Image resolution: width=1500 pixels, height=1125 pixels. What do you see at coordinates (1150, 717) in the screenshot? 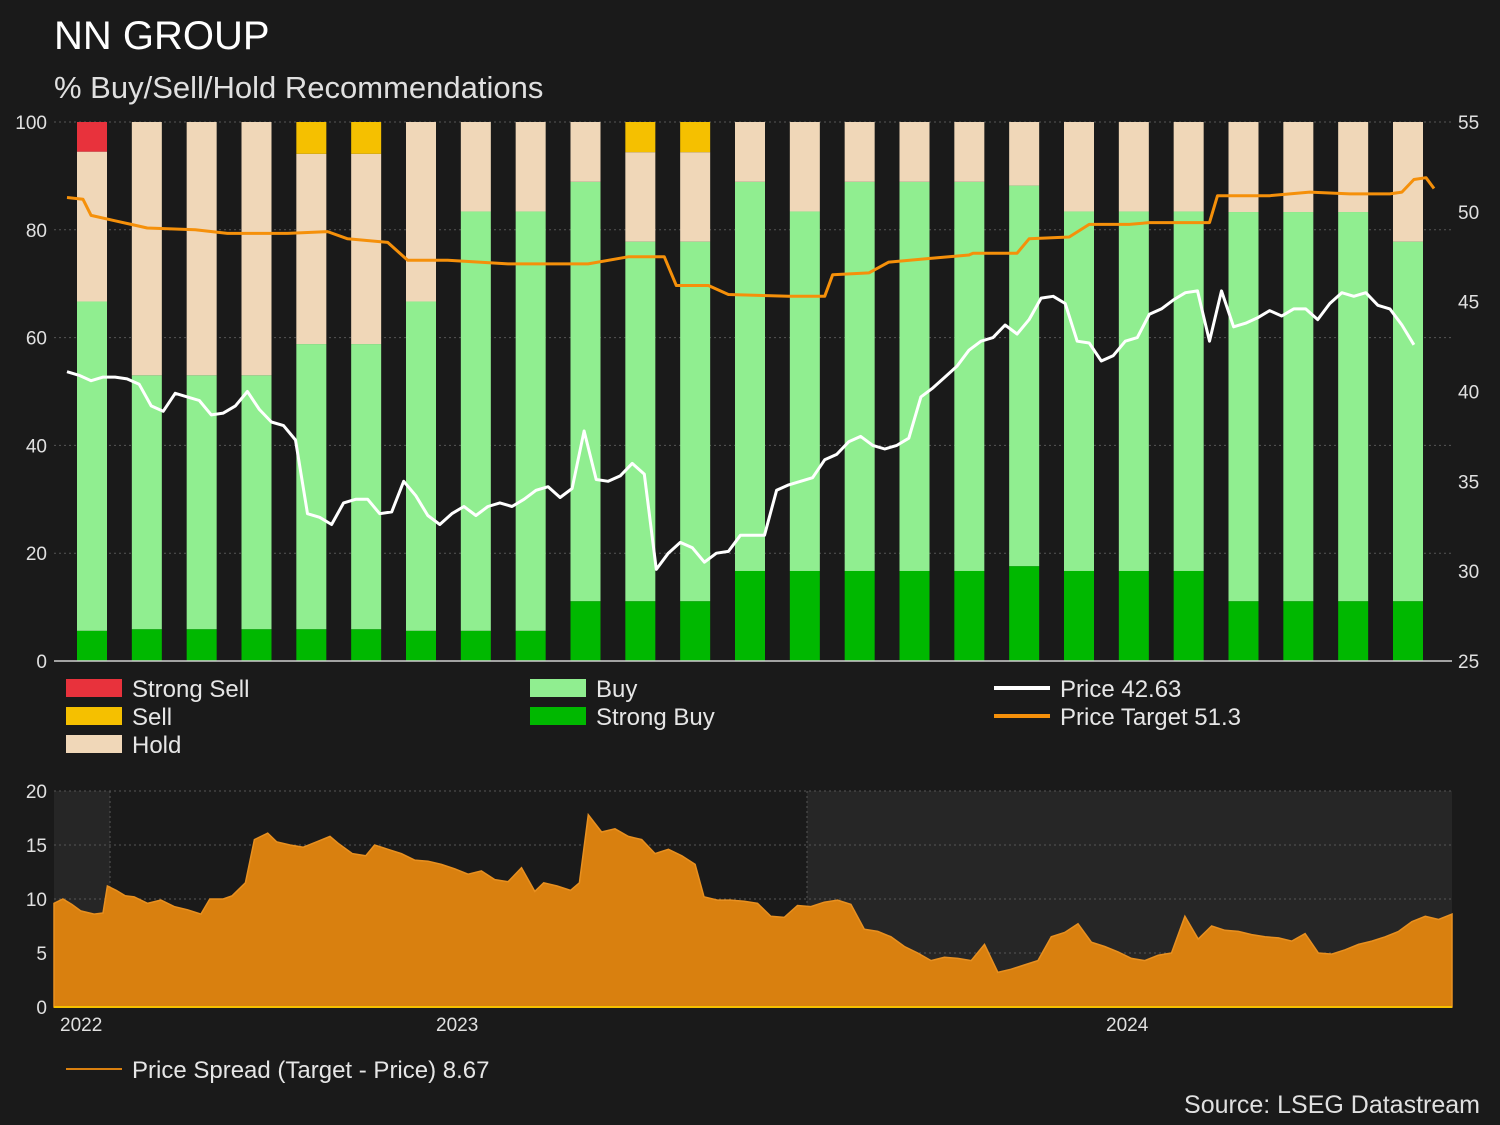
I see `legend-label: Price Target 51.3` at bounding box center [1150, 717].